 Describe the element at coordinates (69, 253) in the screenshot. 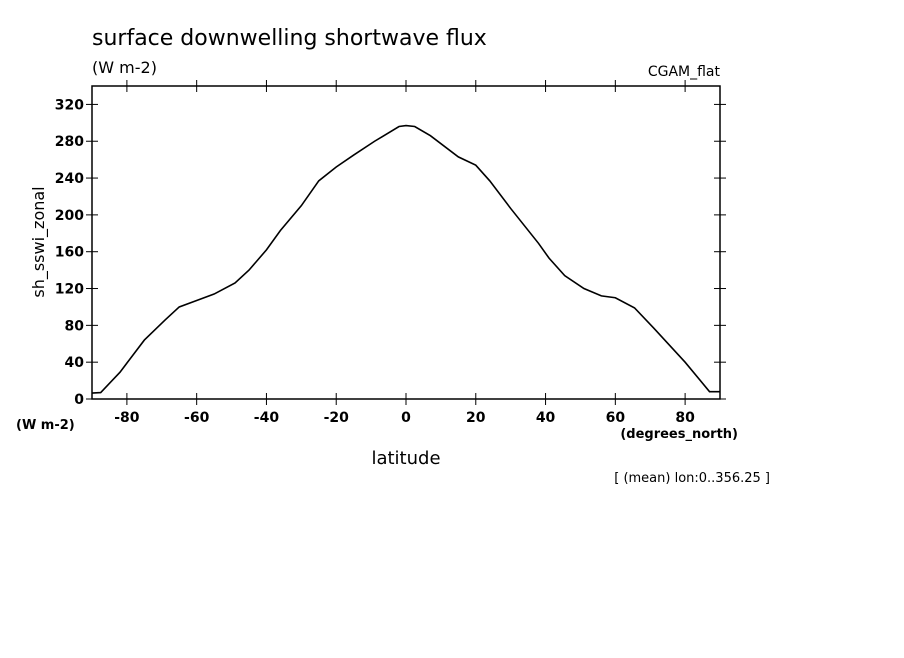

I see `y-tick-label: 160` at that location.